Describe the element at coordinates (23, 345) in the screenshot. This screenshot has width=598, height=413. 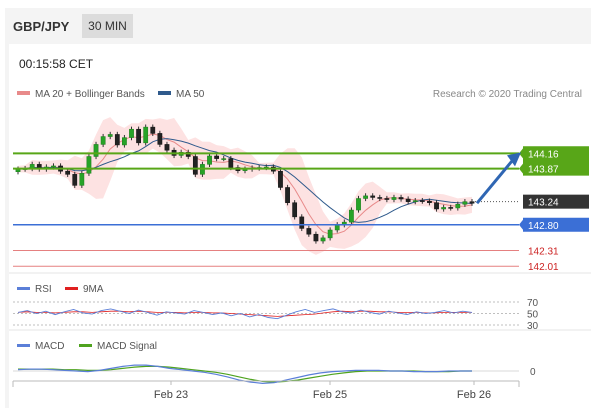
I see `macd-legend-swatch` at that location.